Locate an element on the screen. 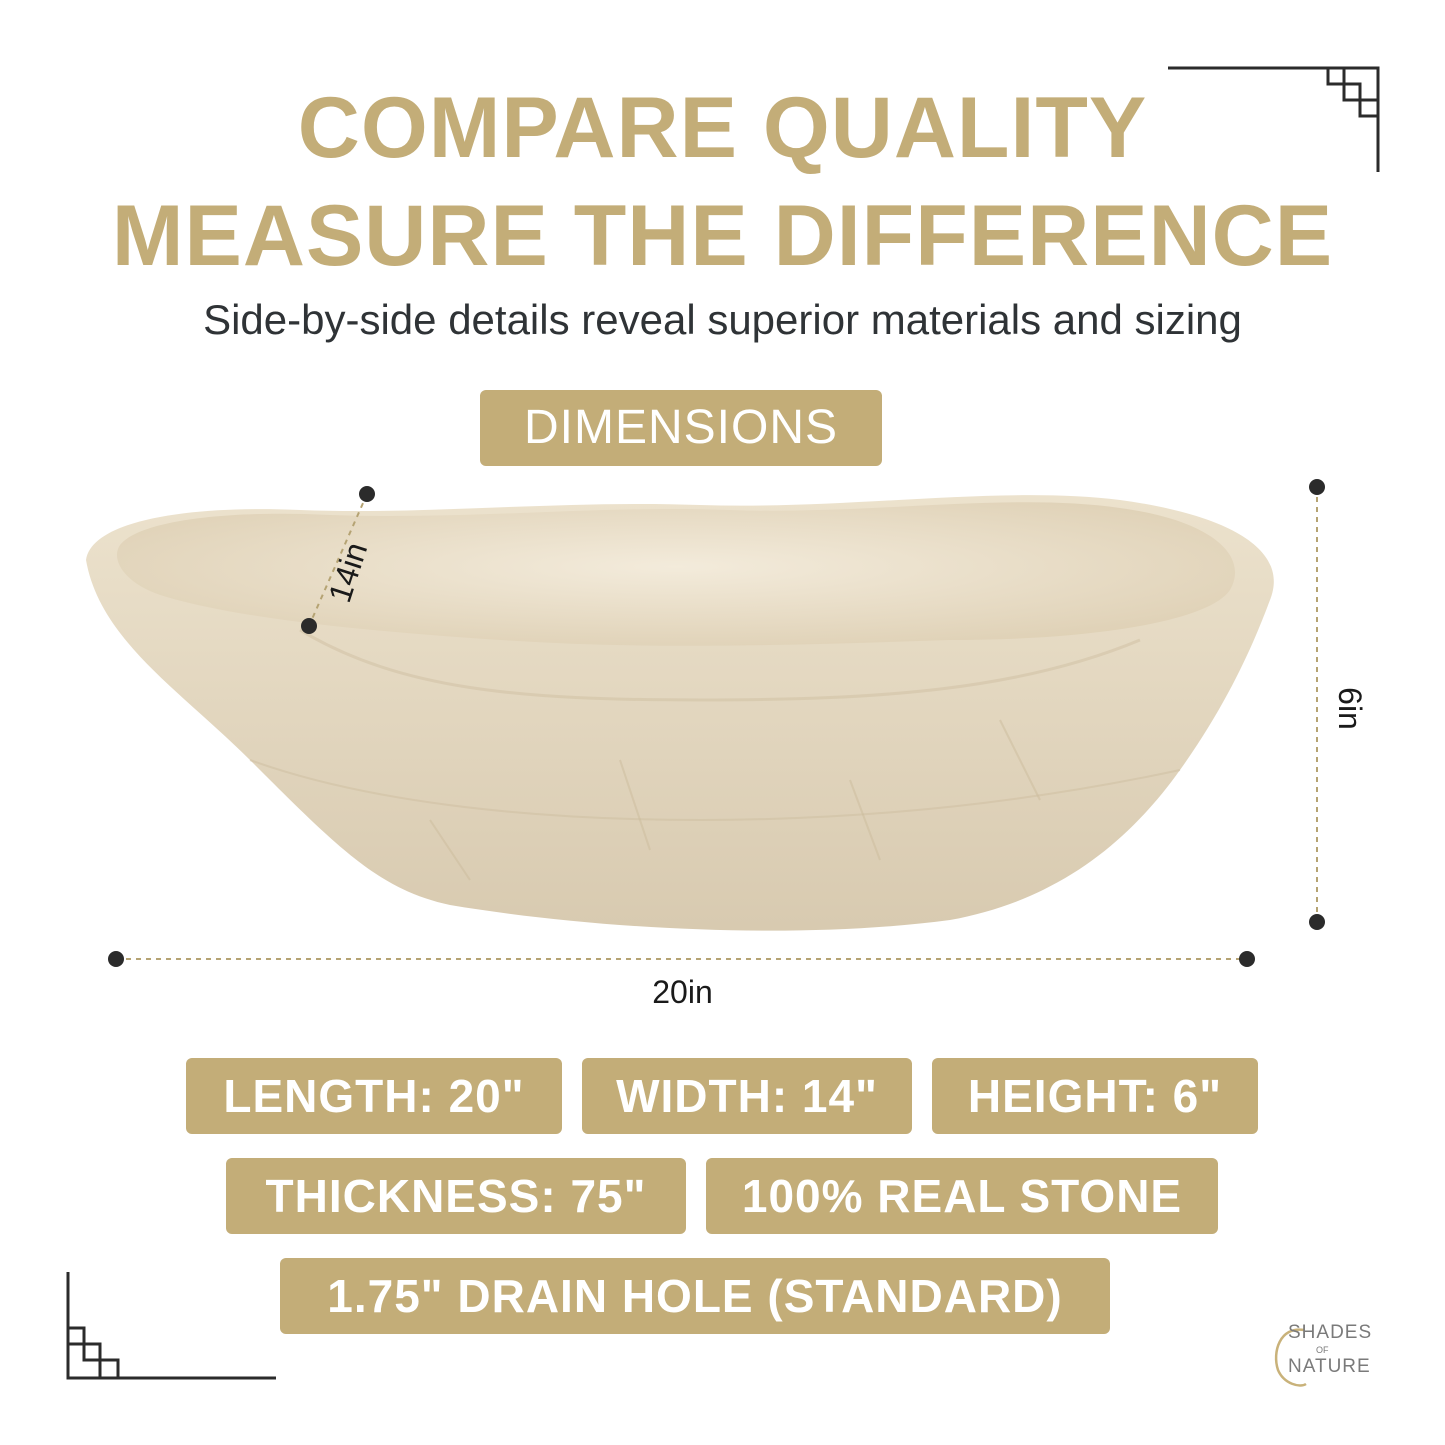  spec-length: LENGTH: 20" is located at coordinates (374, 1096).